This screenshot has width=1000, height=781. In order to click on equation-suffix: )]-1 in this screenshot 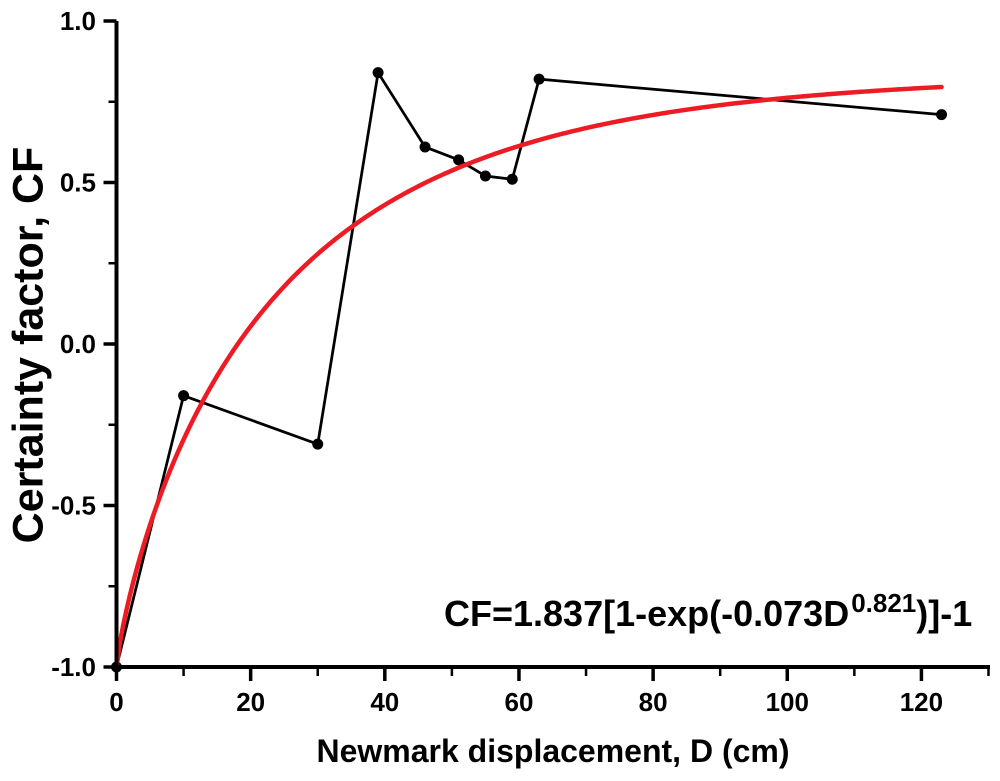, I will do `click(944, 613)`.